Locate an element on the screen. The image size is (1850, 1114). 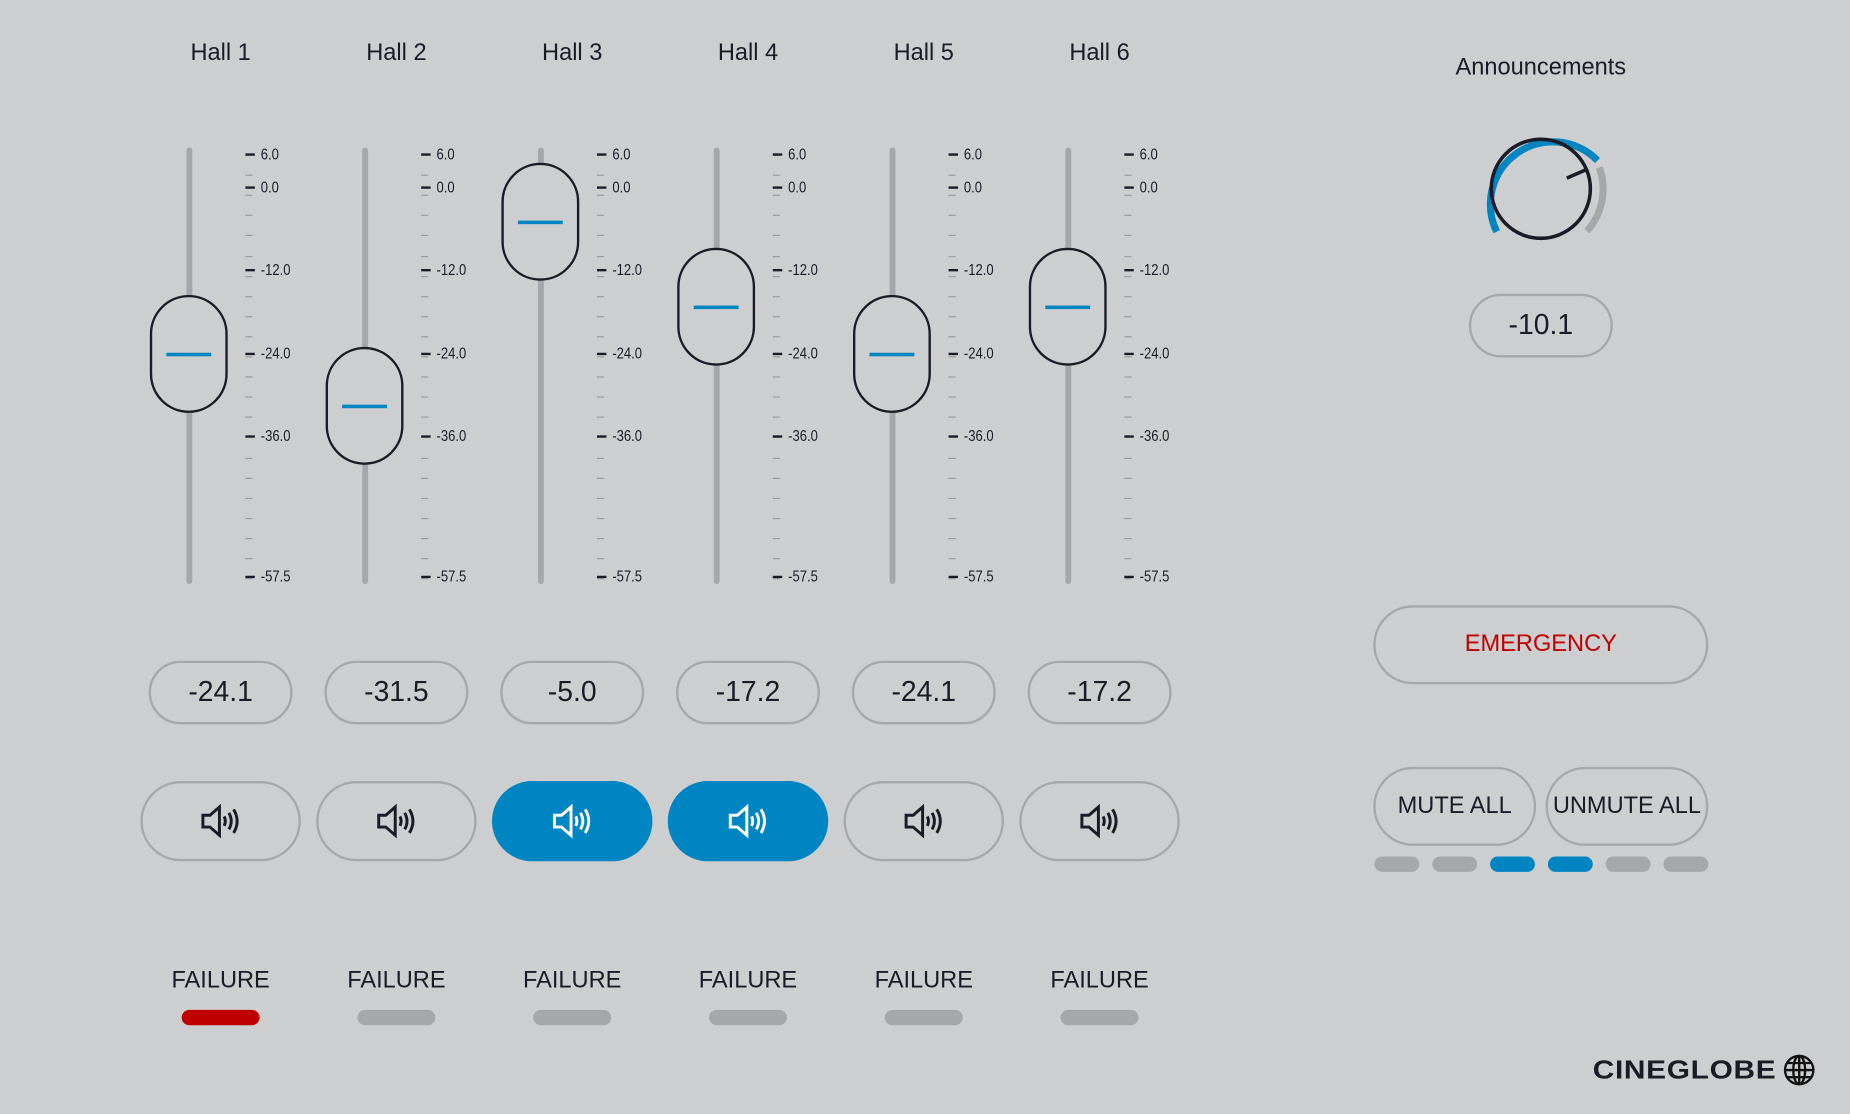
mute-all-button: MUTE ALL is located at coordinates (1455, 806).